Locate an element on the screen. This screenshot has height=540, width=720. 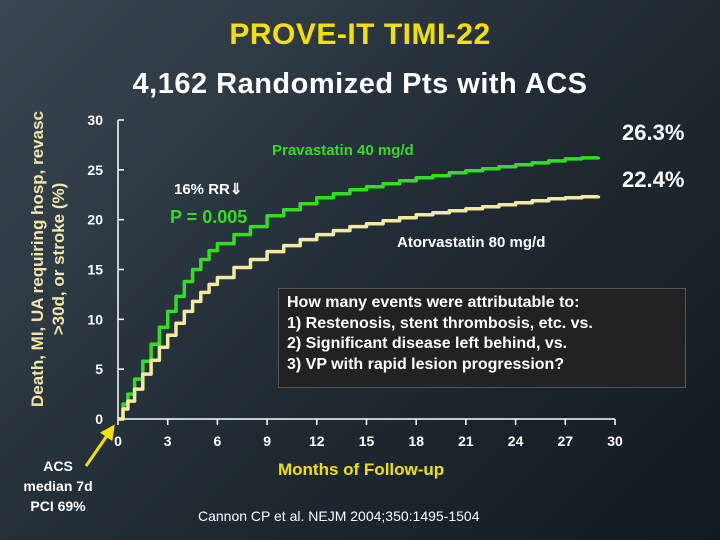
x-tick-label: 21 is located at coordinates (466, 441).